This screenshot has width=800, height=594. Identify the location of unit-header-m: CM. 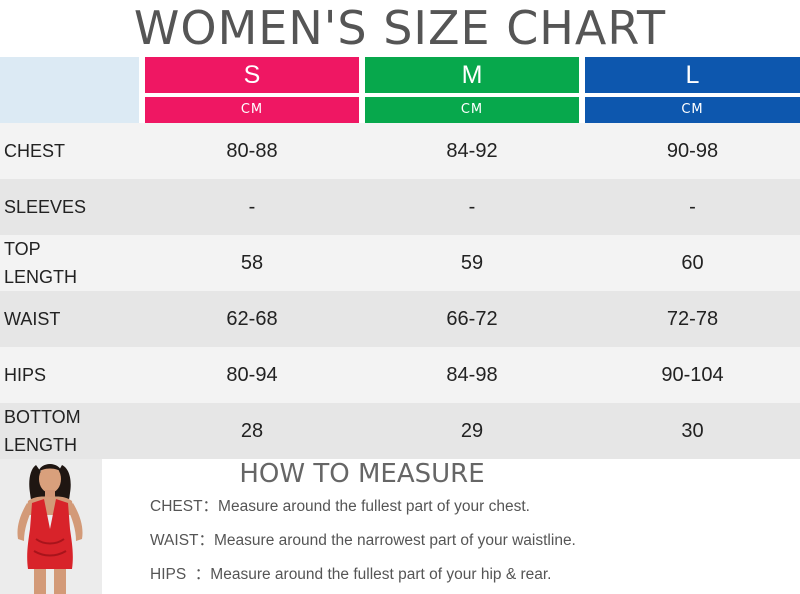
(472, 110).